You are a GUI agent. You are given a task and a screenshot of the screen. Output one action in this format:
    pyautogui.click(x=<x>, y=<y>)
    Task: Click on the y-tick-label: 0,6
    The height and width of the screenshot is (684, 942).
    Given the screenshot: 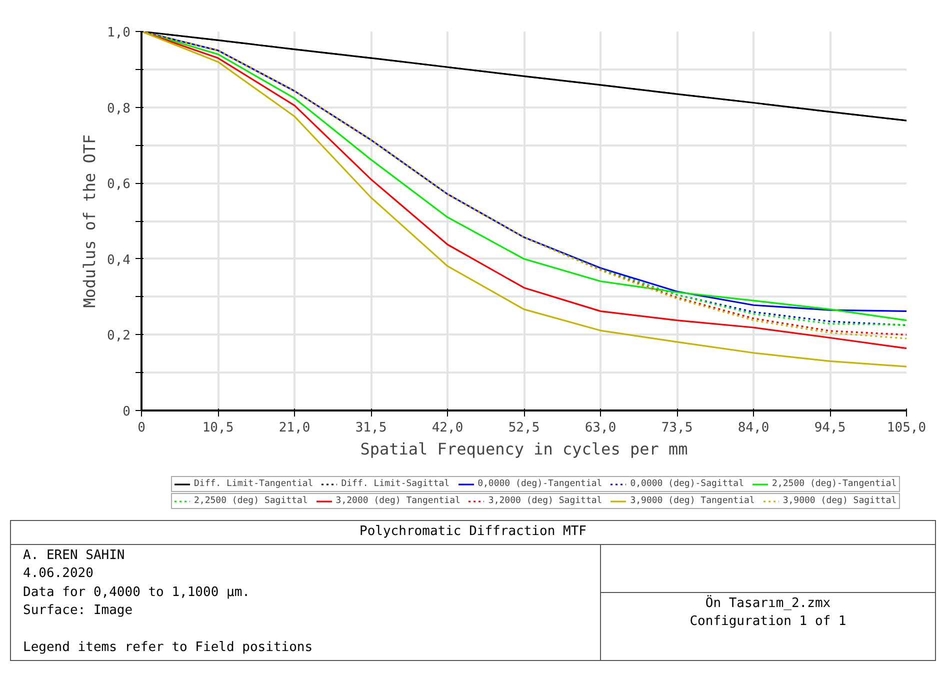 What is the action you would take?
    pyautogui.click(x=119, y=184)
    